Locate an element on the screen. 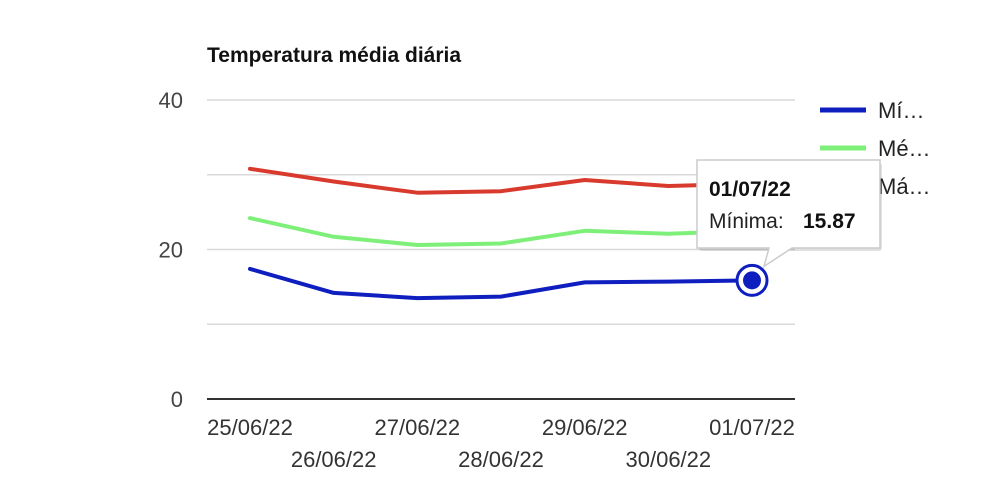  tooltip: 01/07/22 Mínima: 15.87 is located at coordinates (789, 228).